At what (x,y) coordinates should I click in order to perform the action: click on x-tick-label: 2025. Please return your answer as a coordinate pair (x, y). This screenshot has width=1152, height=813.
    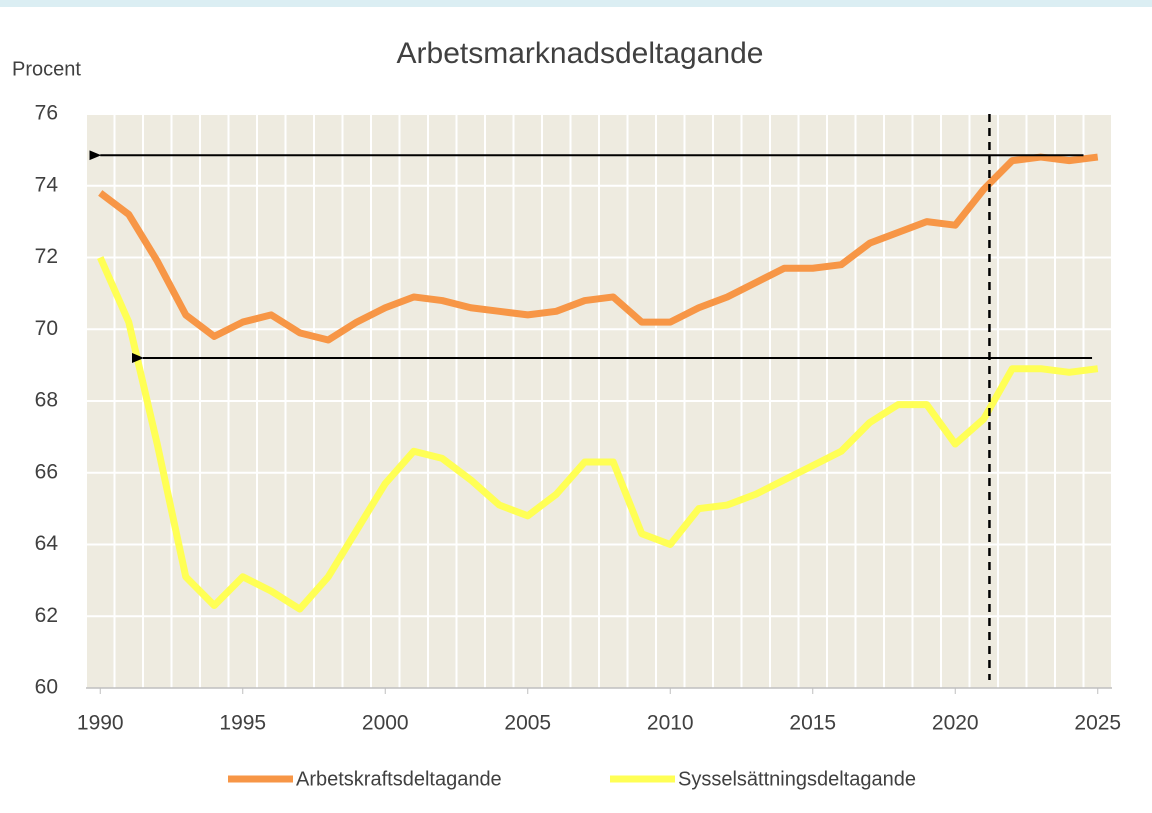
    Looking at the image, I should click on (1097, 723).